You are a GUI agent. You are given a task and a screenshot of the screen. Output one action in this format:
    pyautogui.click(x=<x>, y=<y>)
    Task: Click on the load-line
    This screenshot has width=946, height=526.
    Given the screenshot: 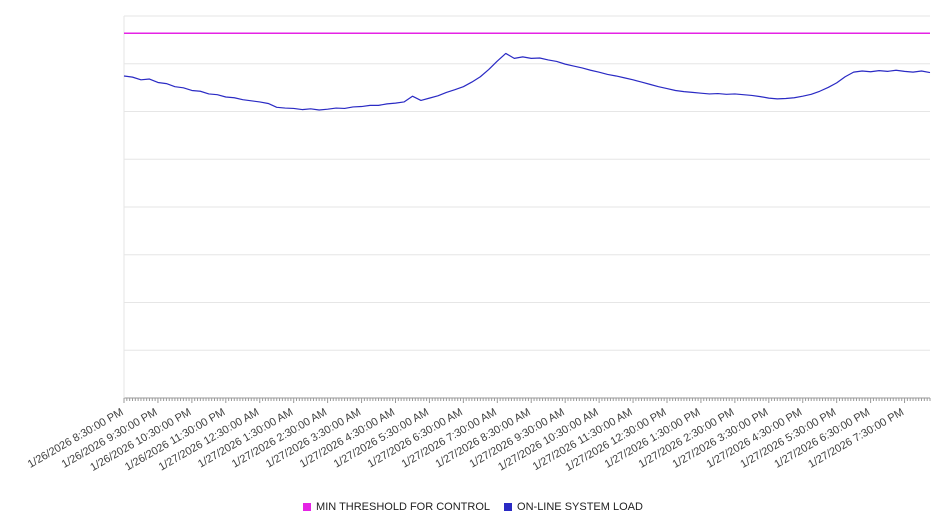 What is the action you would take?
    pyautogui.click(x=527, y=81)
    